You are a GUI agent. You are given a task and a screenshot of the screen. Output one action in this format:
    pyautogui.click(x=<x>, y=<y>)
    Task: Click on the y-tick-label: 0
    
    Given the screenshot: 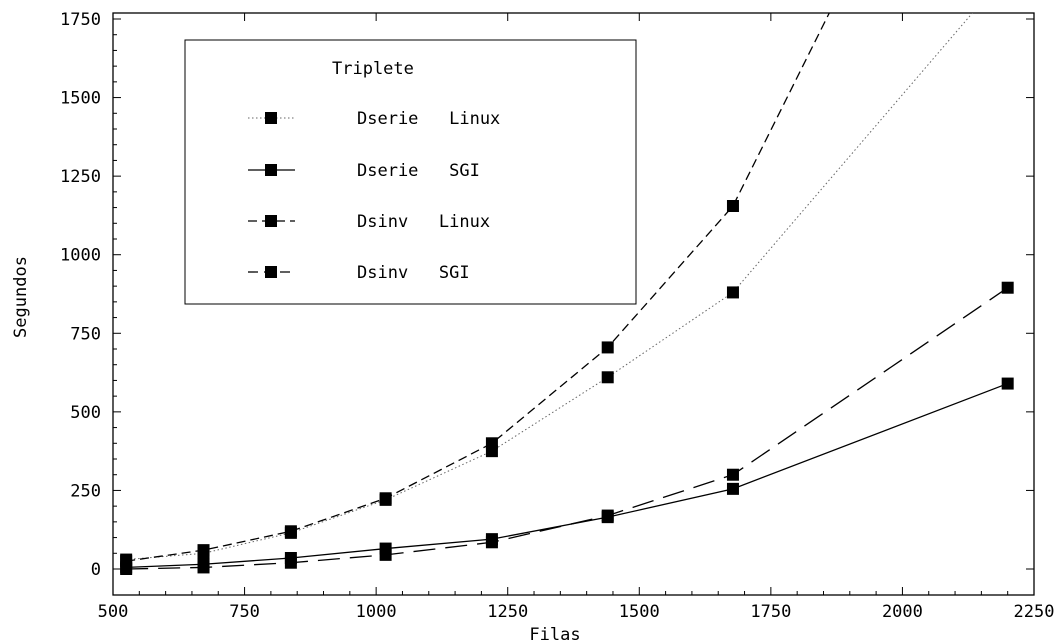 What is the action you would take?
    pyautogui.click(x=96, y=570)
    